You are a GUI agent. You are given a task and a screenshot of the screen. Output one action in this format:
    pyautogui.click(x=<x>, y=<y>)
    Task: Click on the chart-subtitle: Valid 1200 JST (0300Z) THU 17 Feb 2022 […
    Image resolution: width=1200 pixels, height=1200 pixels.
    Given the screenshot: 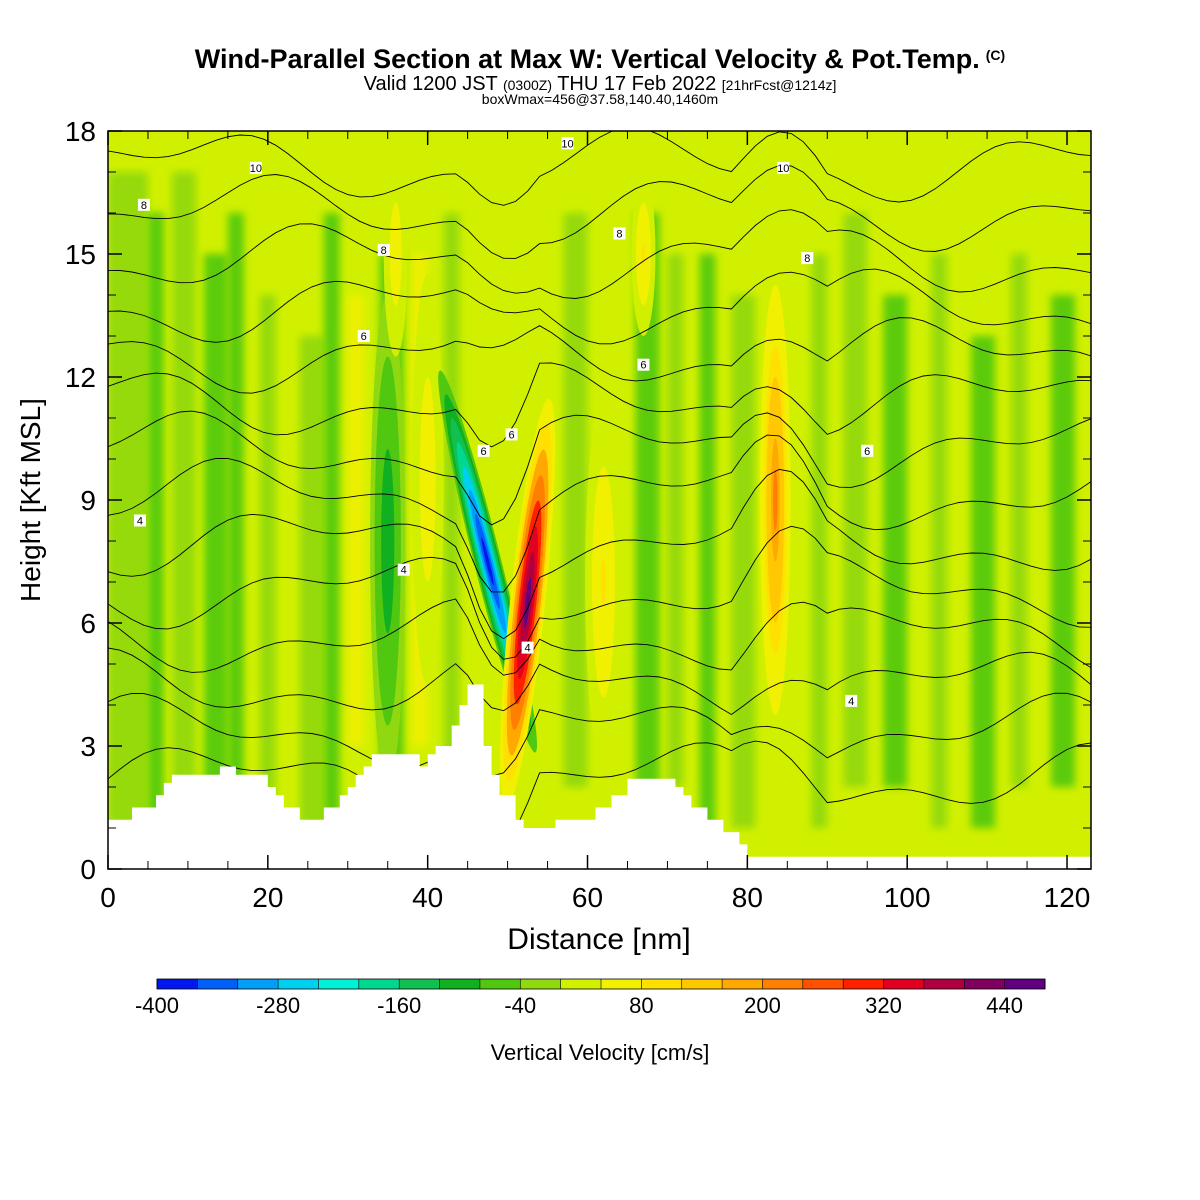 What is the action you would take?
    pyautogui.click(x=600, y=84)
    